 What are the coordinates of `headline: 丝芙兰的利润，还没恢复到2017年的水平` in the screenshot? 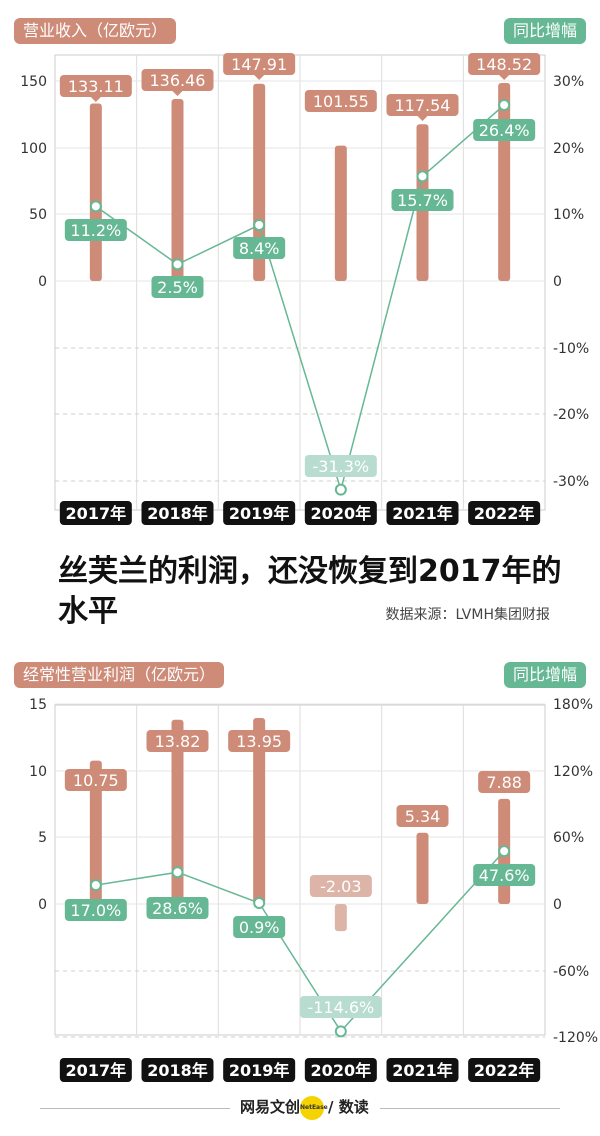 It's located at (310, 591).